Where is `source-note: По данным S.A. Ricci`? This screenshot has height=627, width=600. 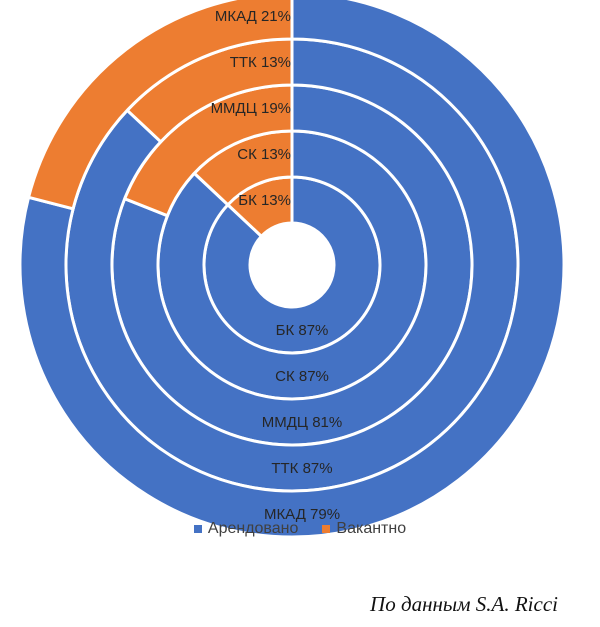 source-note: По данным S.A. Ricci is located at coordinates (464, 604).